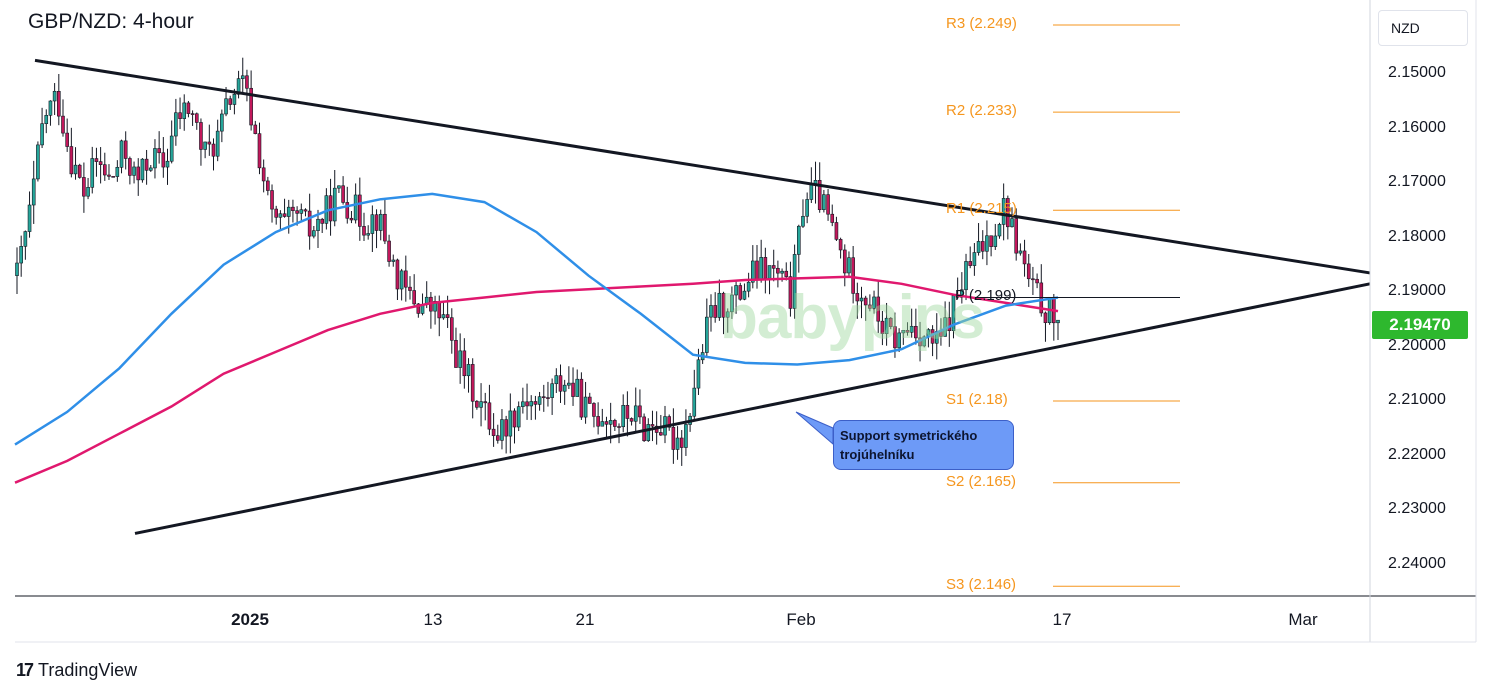 Image resolution: width=1491 pixels, height=697 pixels. Describe the element at coordinates (1417, 454) in the screenshot. I see `y-tick-label: 2.22000` at that location.